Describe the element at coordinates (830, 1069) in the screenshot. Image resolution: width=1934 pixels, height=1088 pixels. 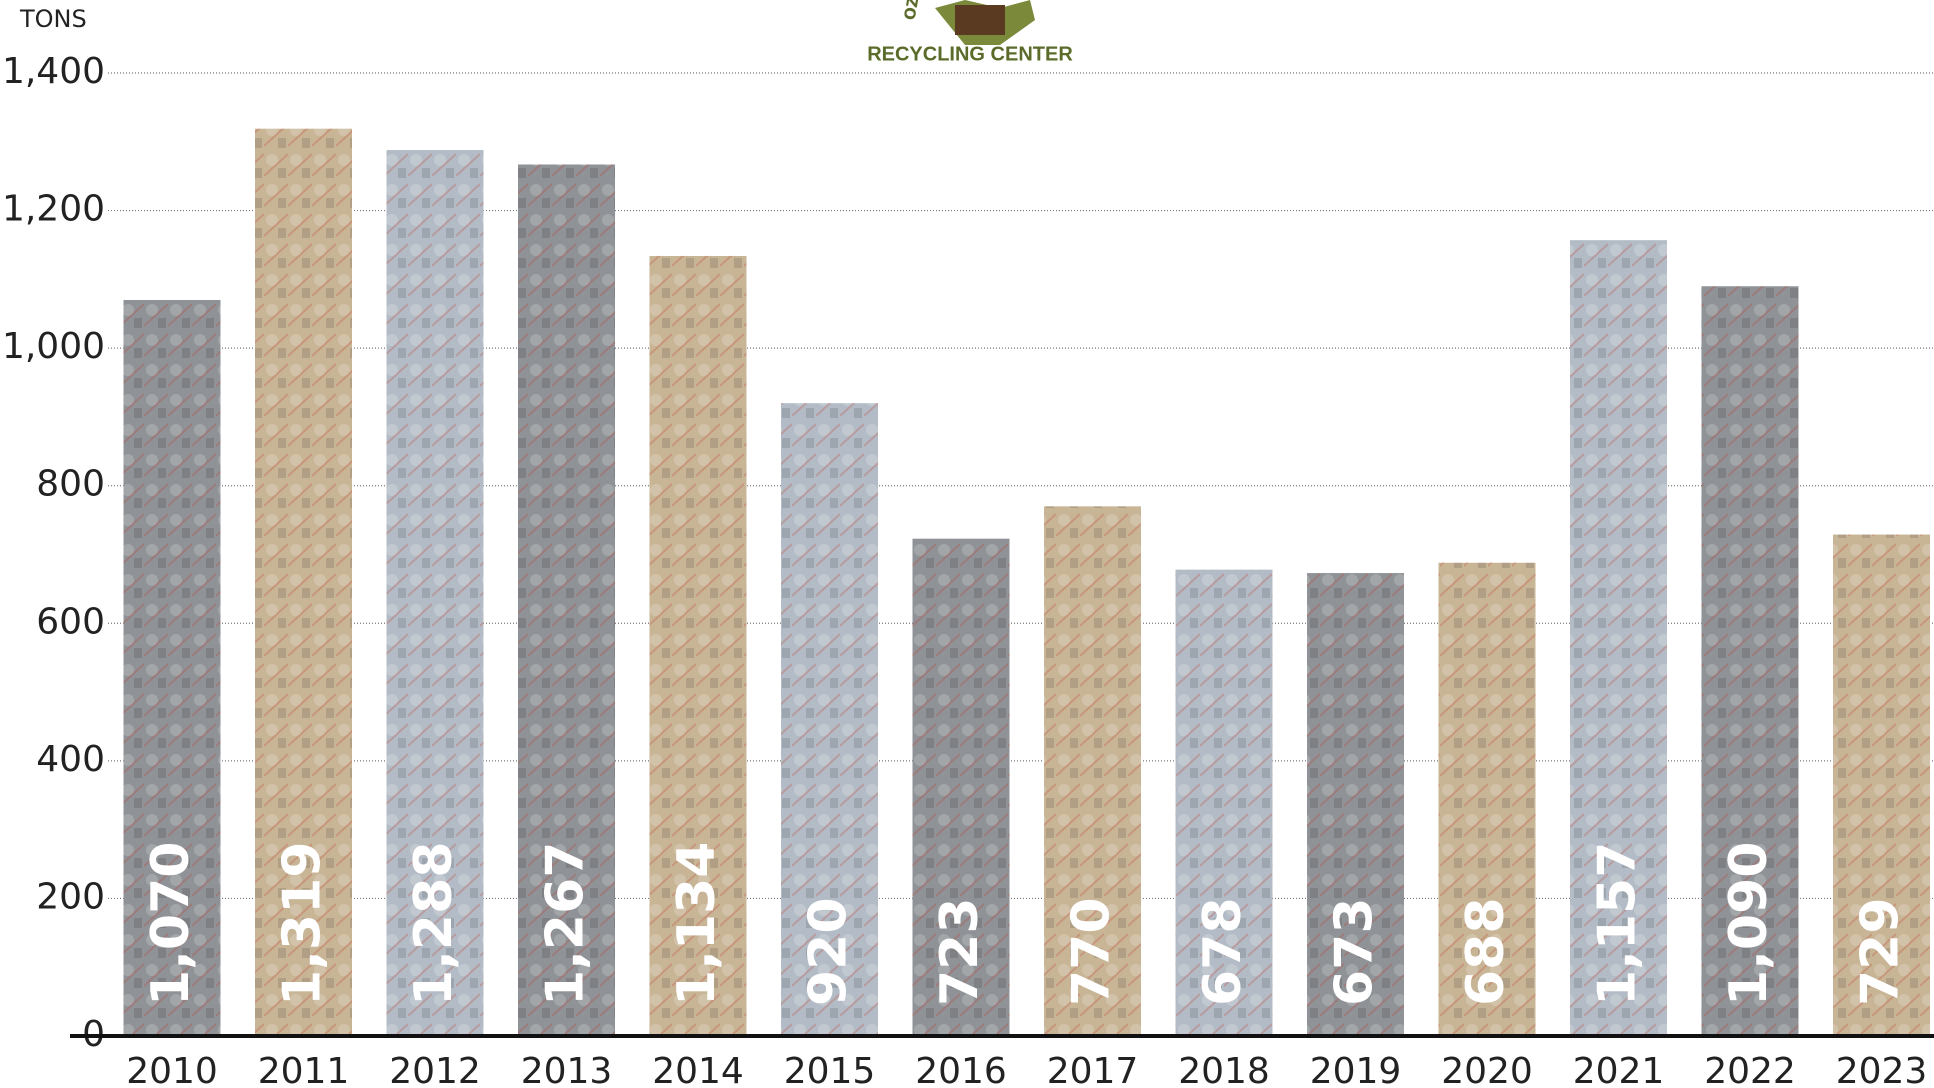
I see `x-tick-label: 2015` at that location.